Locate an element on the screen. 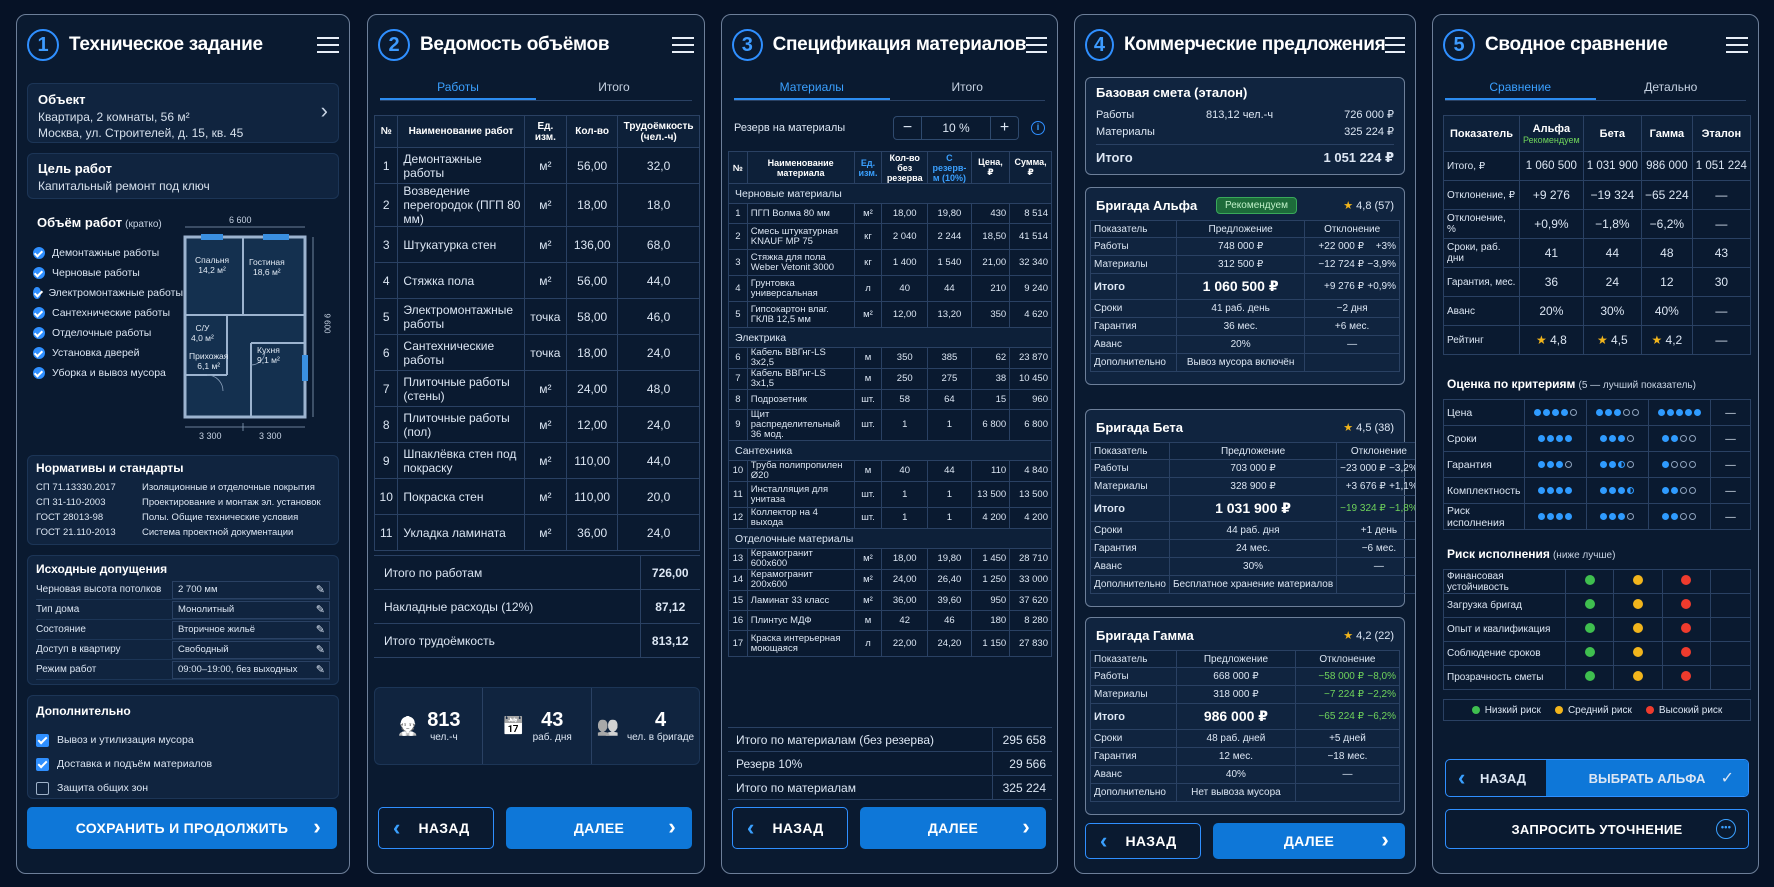 This screenshot has width=1774, height=887. table-row: 15 Ламинат 33 класс м² 36,00 39,60 950 37 620 is located at coordinates (890, 600).